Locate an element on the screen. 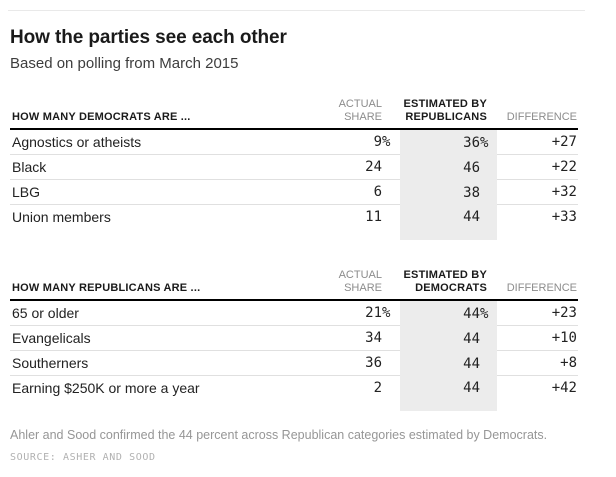 Image resolution: width=616 pixels, height=477 pixels. actual-share-value: 21% is located at coordinates (356, 313).